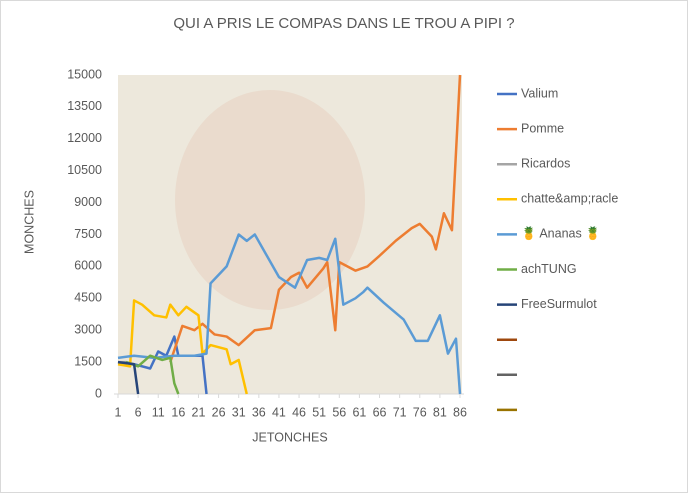 The width and height of the screenshot is (688, 493). Describe the element at coordinates (98, 393) in the screenshot. I see `y-tick-label: 0` at that location.